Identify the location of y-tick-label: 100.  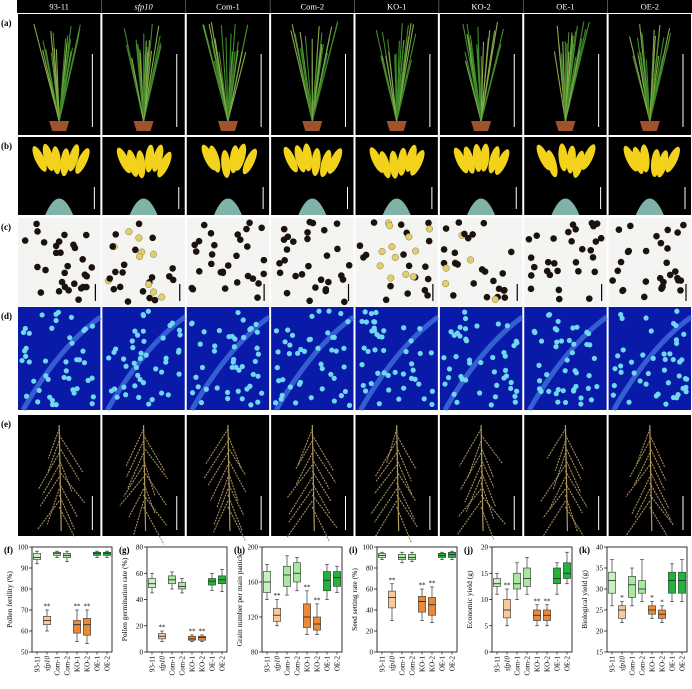
(368, 548).